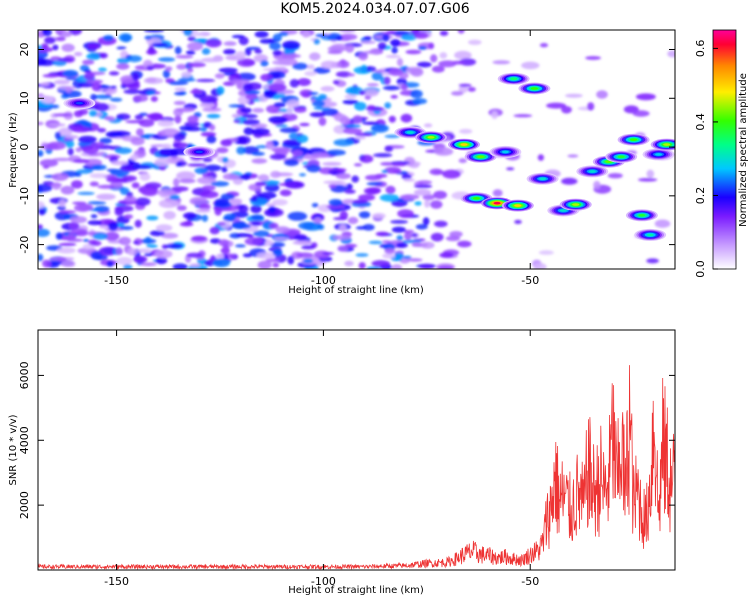 This screenshot has width=750, height=600. Describe the element at coordinates (24, 505) in the screenshot. I see `snr-ytick-label: 2000` at that location.